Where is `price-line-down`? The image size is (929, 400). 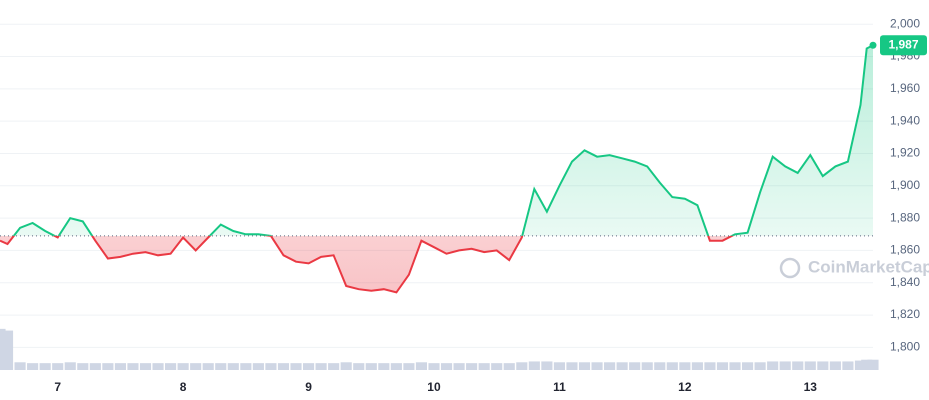
price-line-down is located at coordinates (367, 264).